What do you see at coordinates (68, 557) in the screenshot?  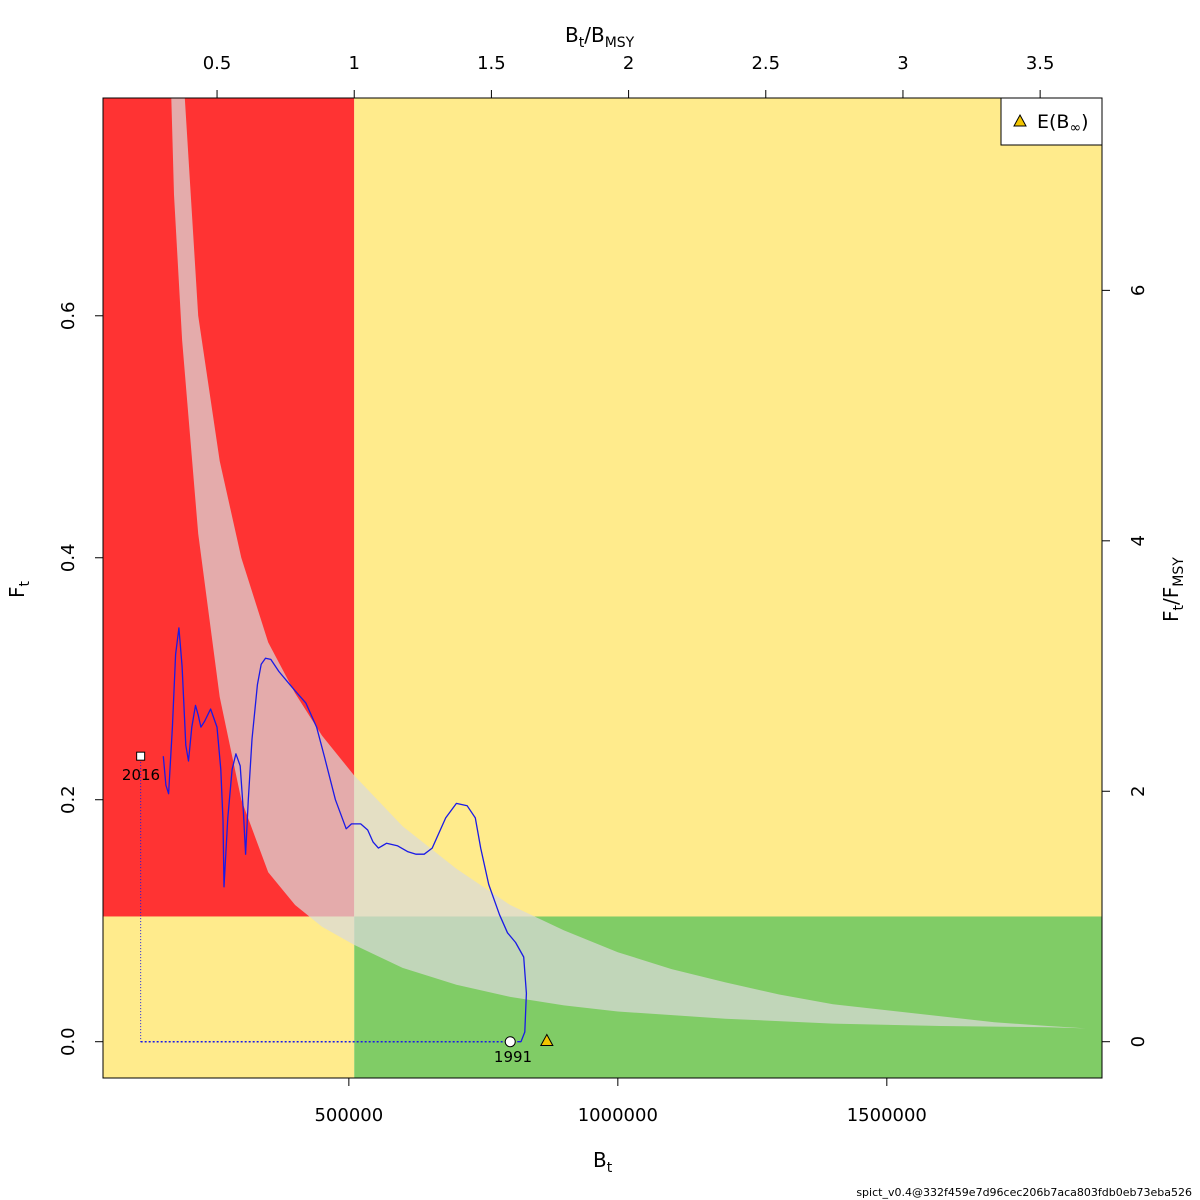 I see `left-tick-label: 0.4` at bounding box center [68, 557].